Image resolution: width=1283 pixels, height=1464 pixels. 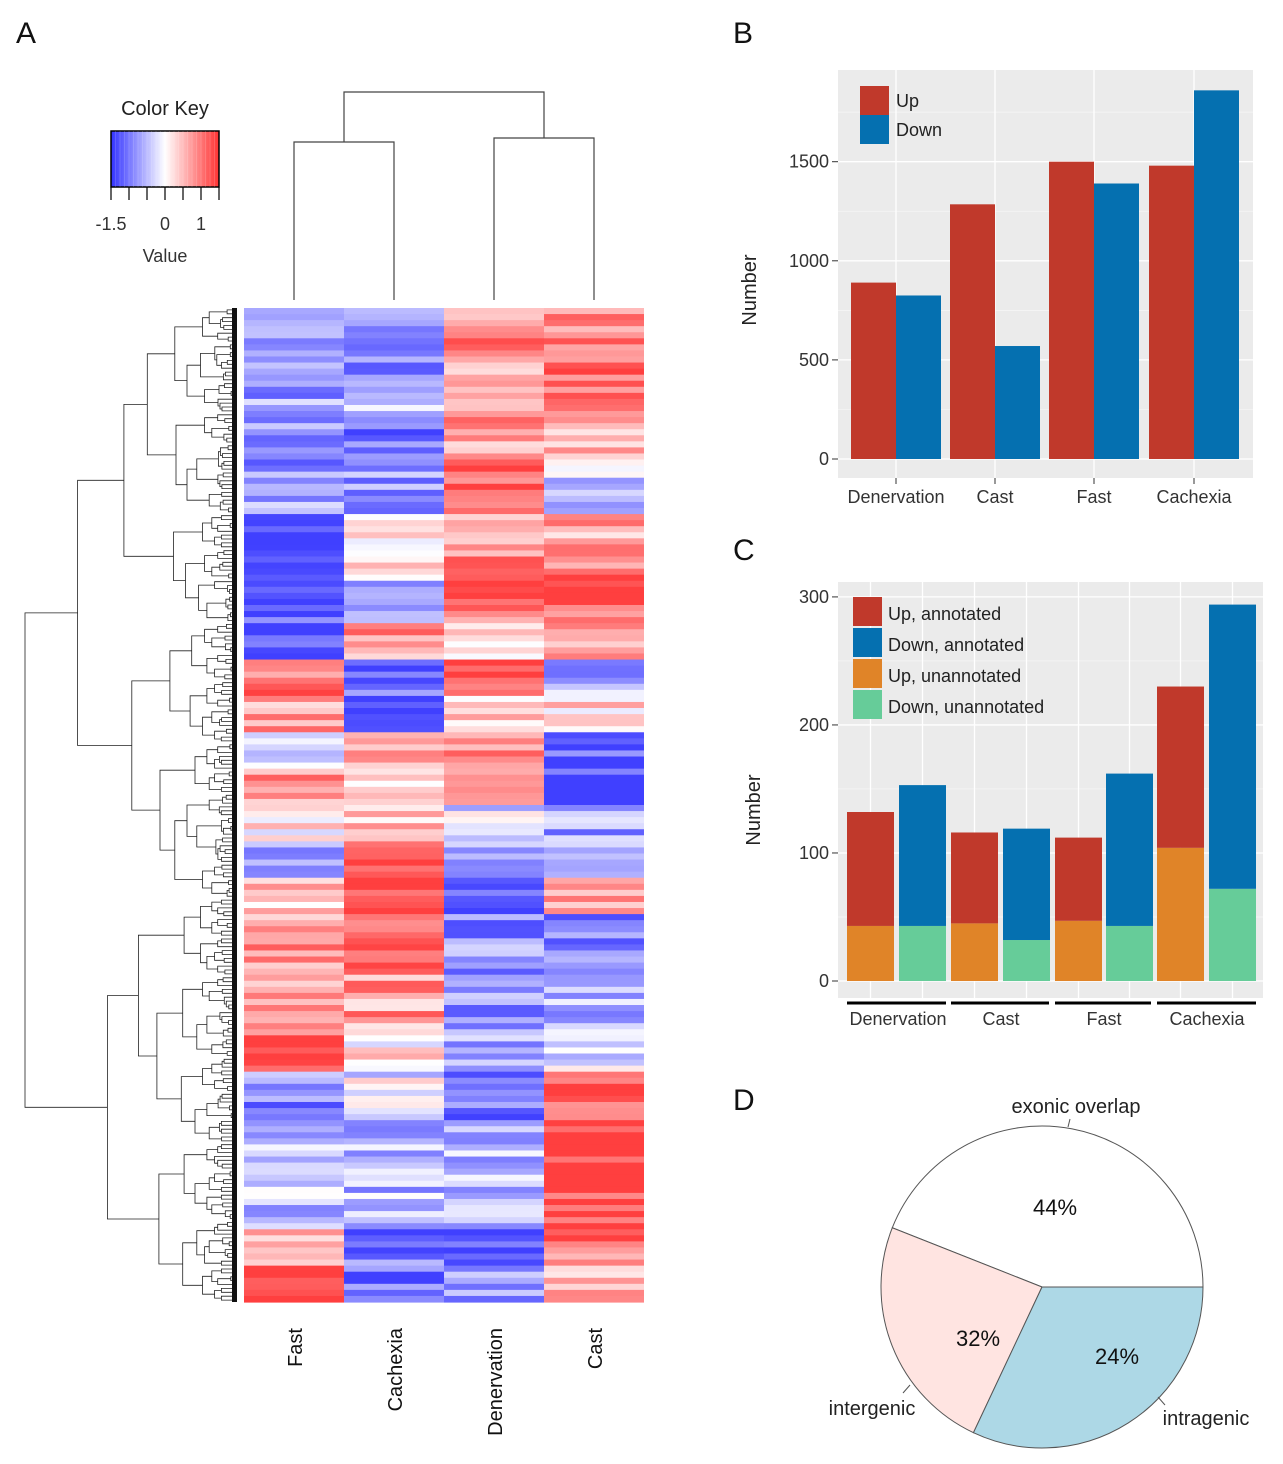 What do you see at coordinates (944, 614) in the screenshot?
I see `legend-label: Up, annotated` at bounding box center [944, 614].